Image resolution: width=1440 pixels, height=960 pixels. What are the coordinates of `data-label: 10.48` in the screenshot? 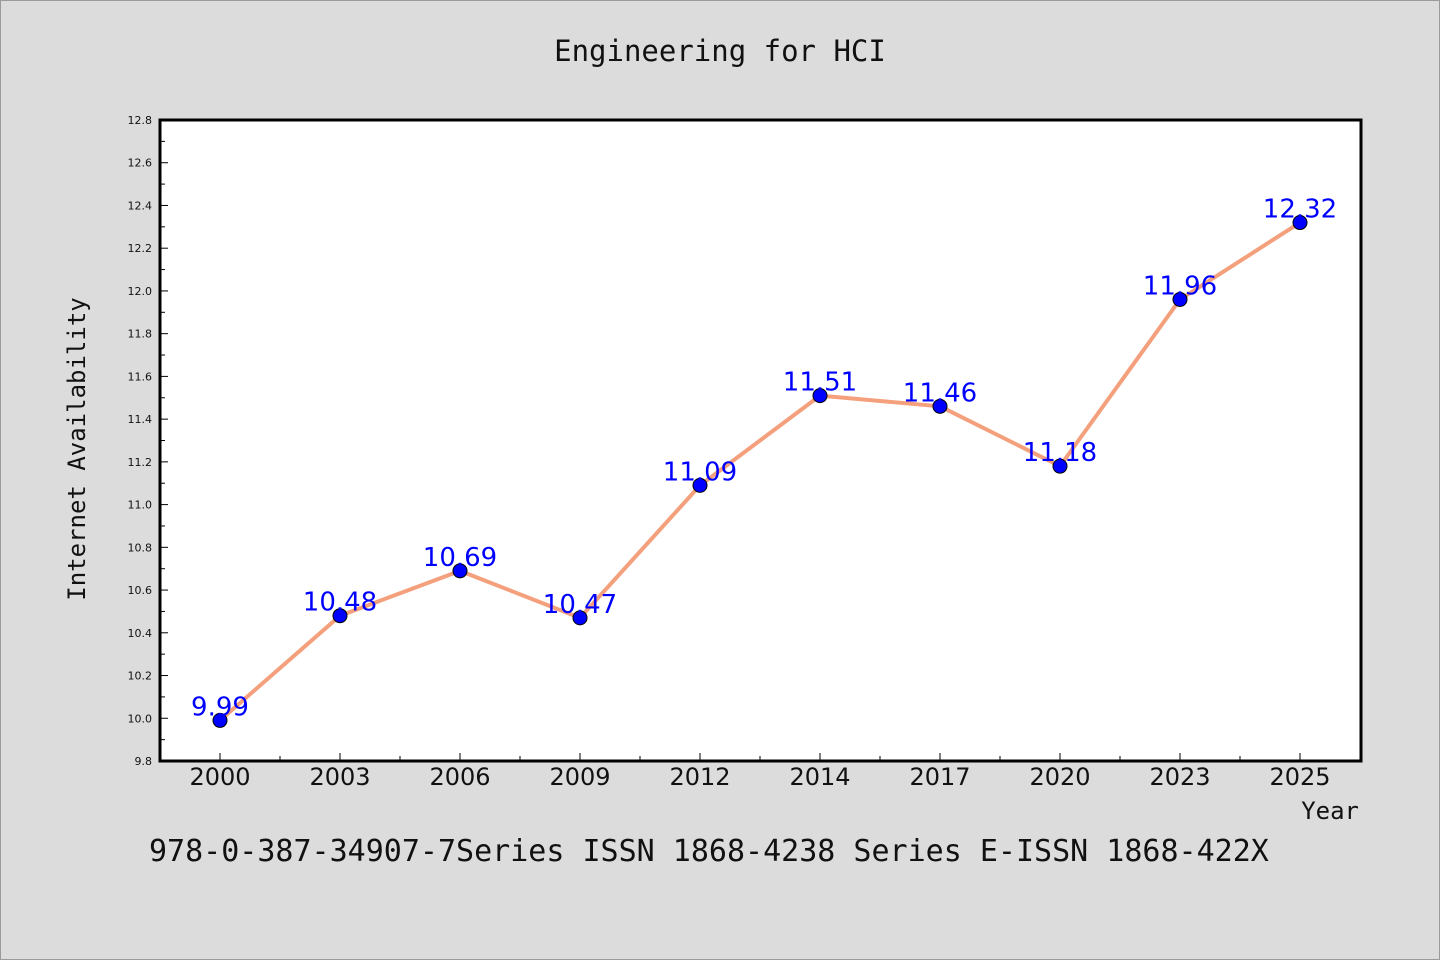 It's located at (340, 603).